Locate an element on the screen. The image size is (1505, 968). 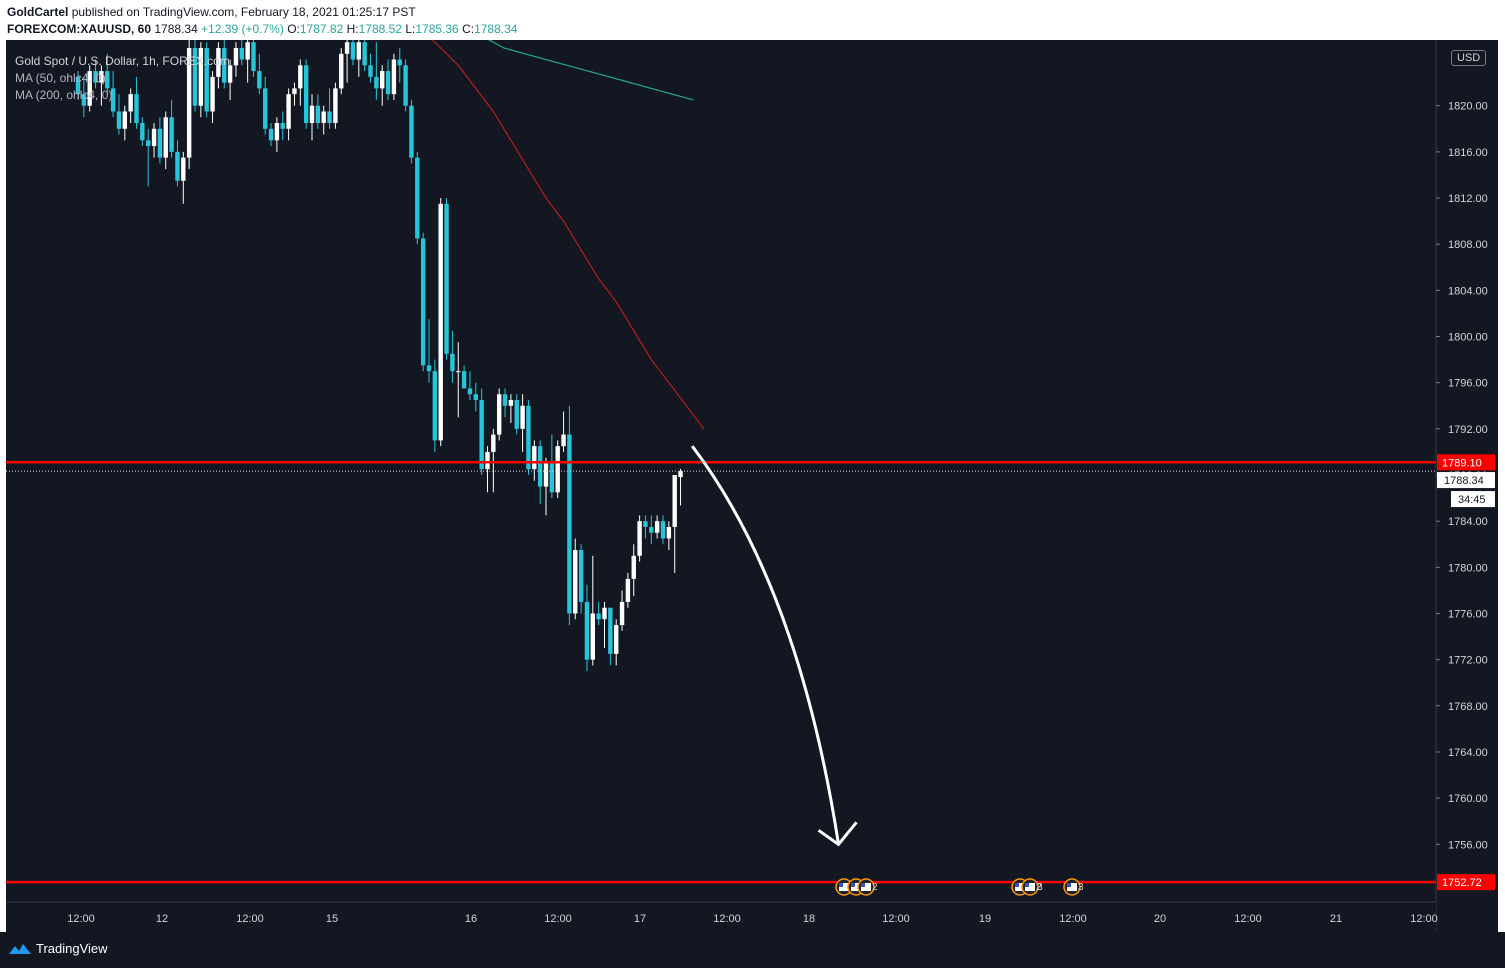
event-count: 3 is located at coordinates (1081, 887).